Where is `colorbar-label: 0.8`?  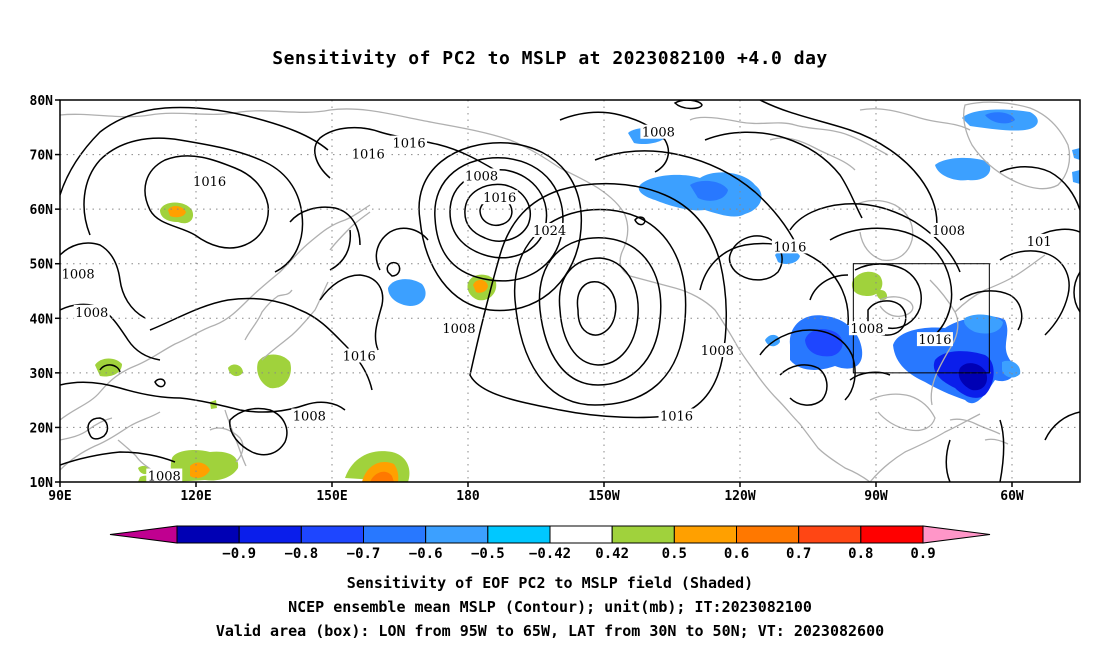 colorbar-label: 0.8 is located at coordinates (860, 554).